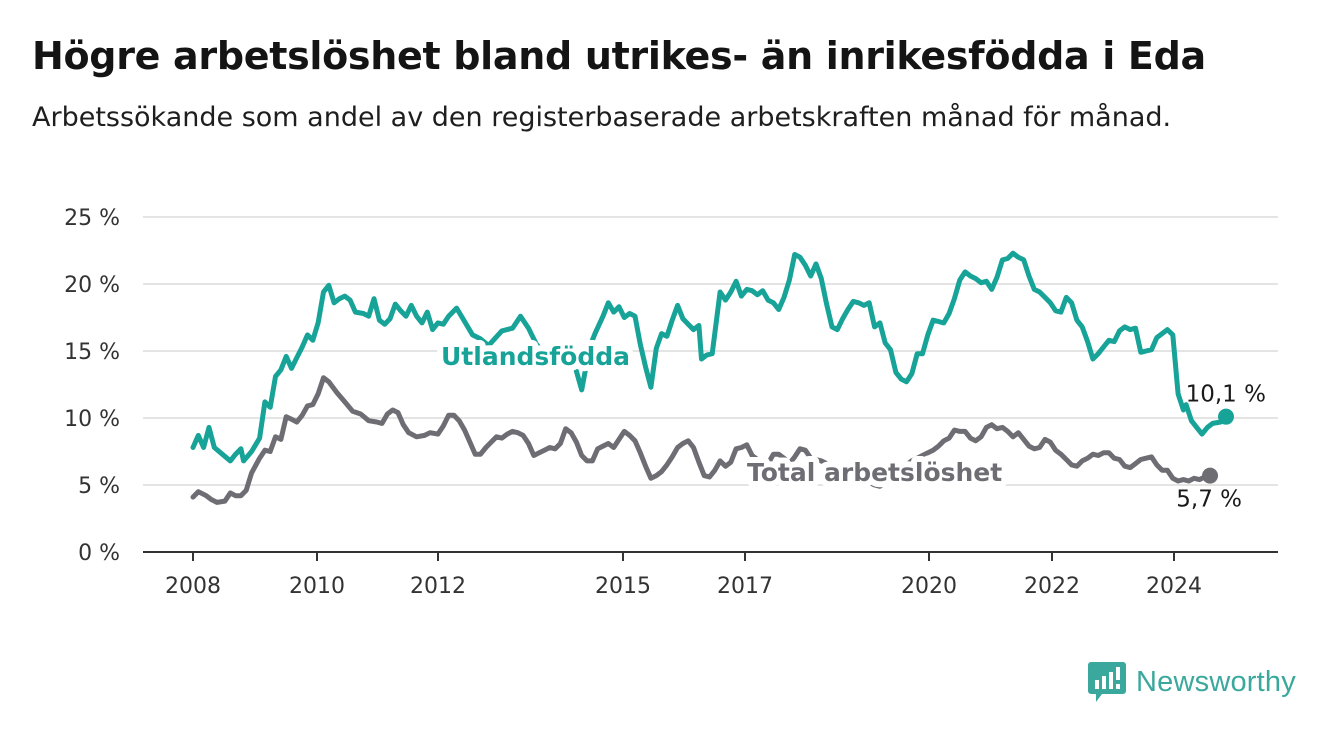  I want to click on utlandsfodda-end-label: 10,1 %, so click(1226, 395).